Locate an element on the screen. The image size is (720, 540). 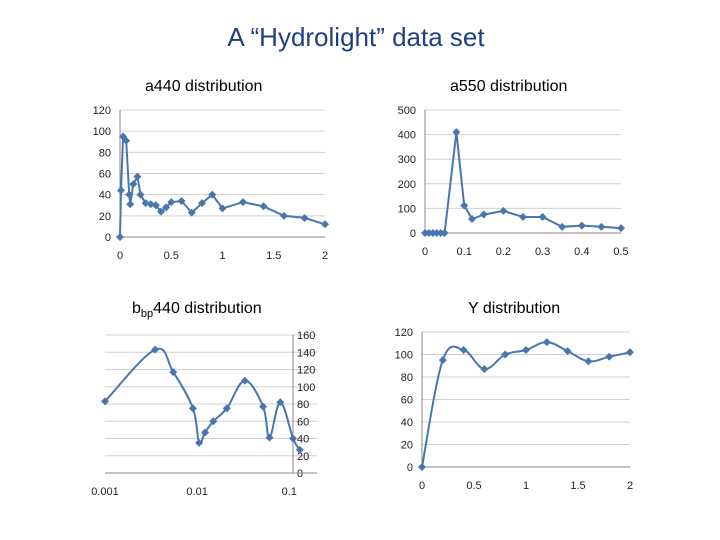
a550-xtick-label: 0.1 is located at coordinates (464, 252).